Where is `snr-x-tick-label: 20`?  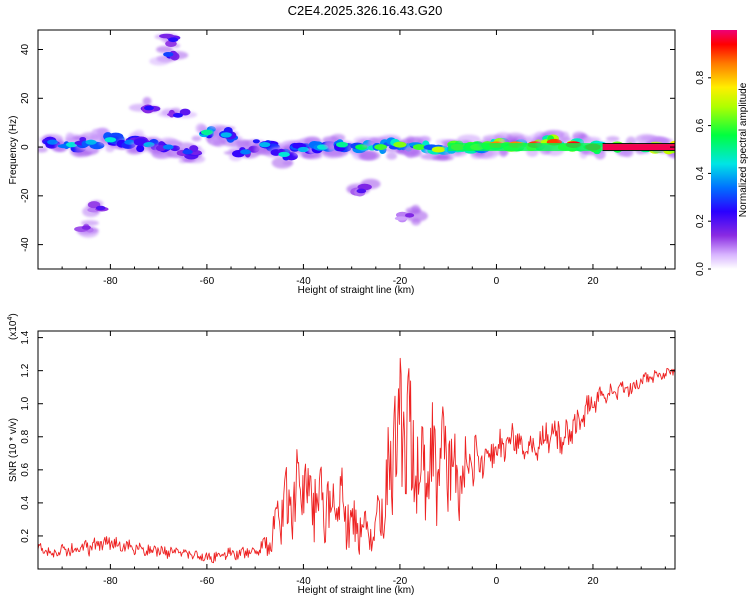 snr-x-tick-label: 20 is located at coordinates (593, 581).